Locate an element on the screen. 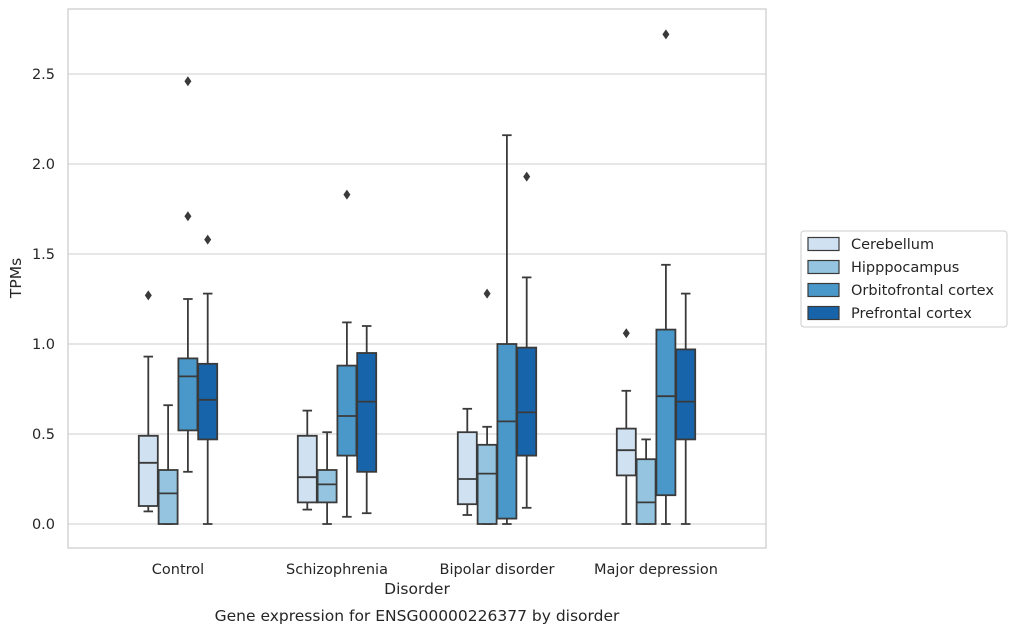 This screenshot has height=634, width=1018. y-tick-label: 0.0 is located at coordinates (43, 525).